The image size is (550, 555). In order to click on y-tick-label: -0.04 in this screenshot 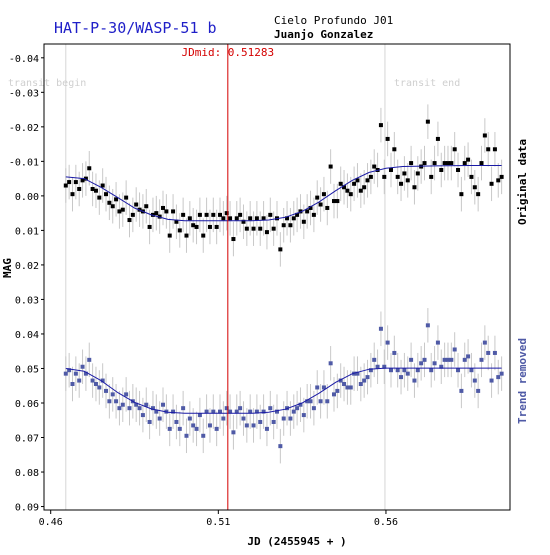, I will do `click(24, 59)`.